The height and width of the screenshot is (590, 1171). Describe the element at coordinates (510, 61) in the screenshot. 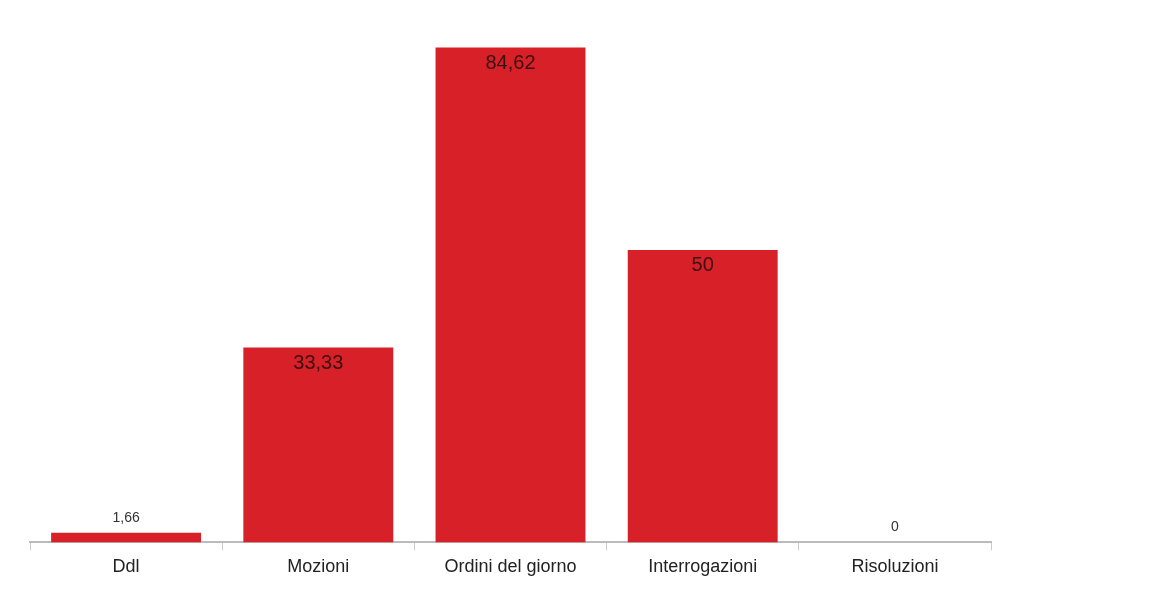

I see `data-label: 84,62` at that location.